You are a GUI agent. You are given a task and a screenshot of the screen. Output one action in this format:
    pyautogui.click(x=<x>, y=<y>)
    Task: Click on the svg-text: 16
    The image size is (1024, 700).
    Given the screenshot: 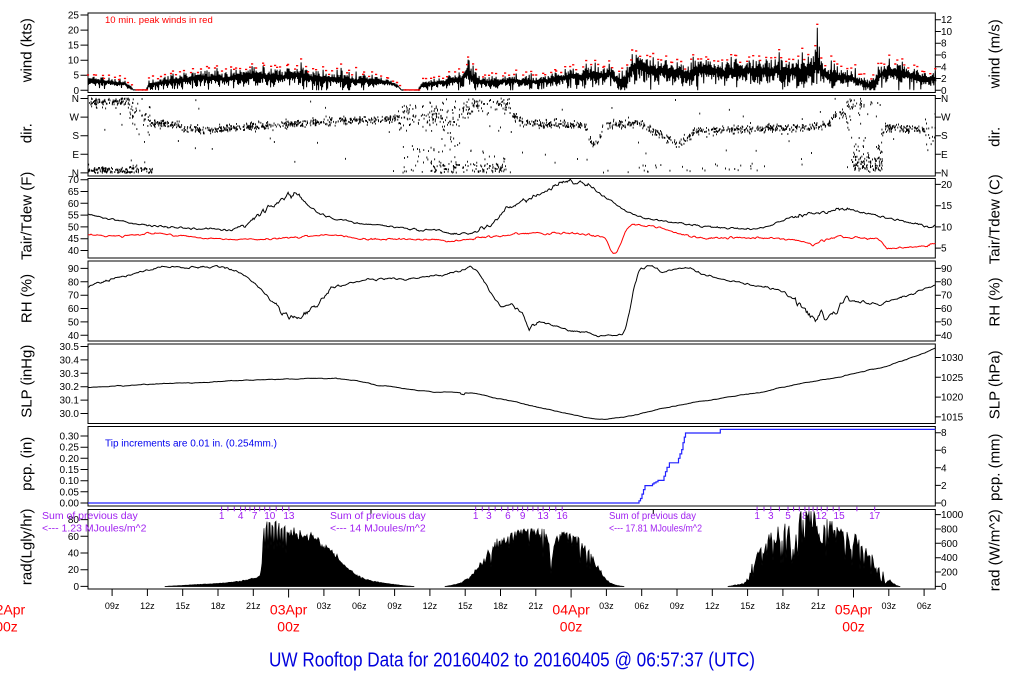 What is the action you would take?
    pyautogui.click(x=563, y=516)
    